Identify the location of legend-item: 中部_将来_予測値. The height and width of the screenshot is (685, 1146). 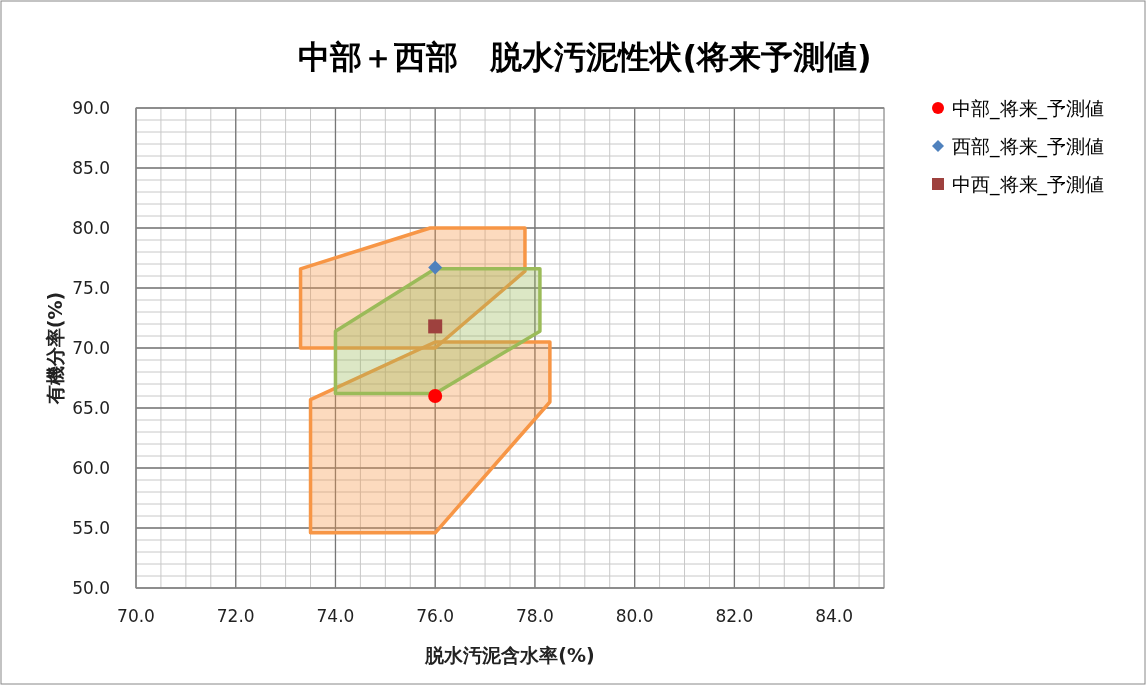
(1018, 108).